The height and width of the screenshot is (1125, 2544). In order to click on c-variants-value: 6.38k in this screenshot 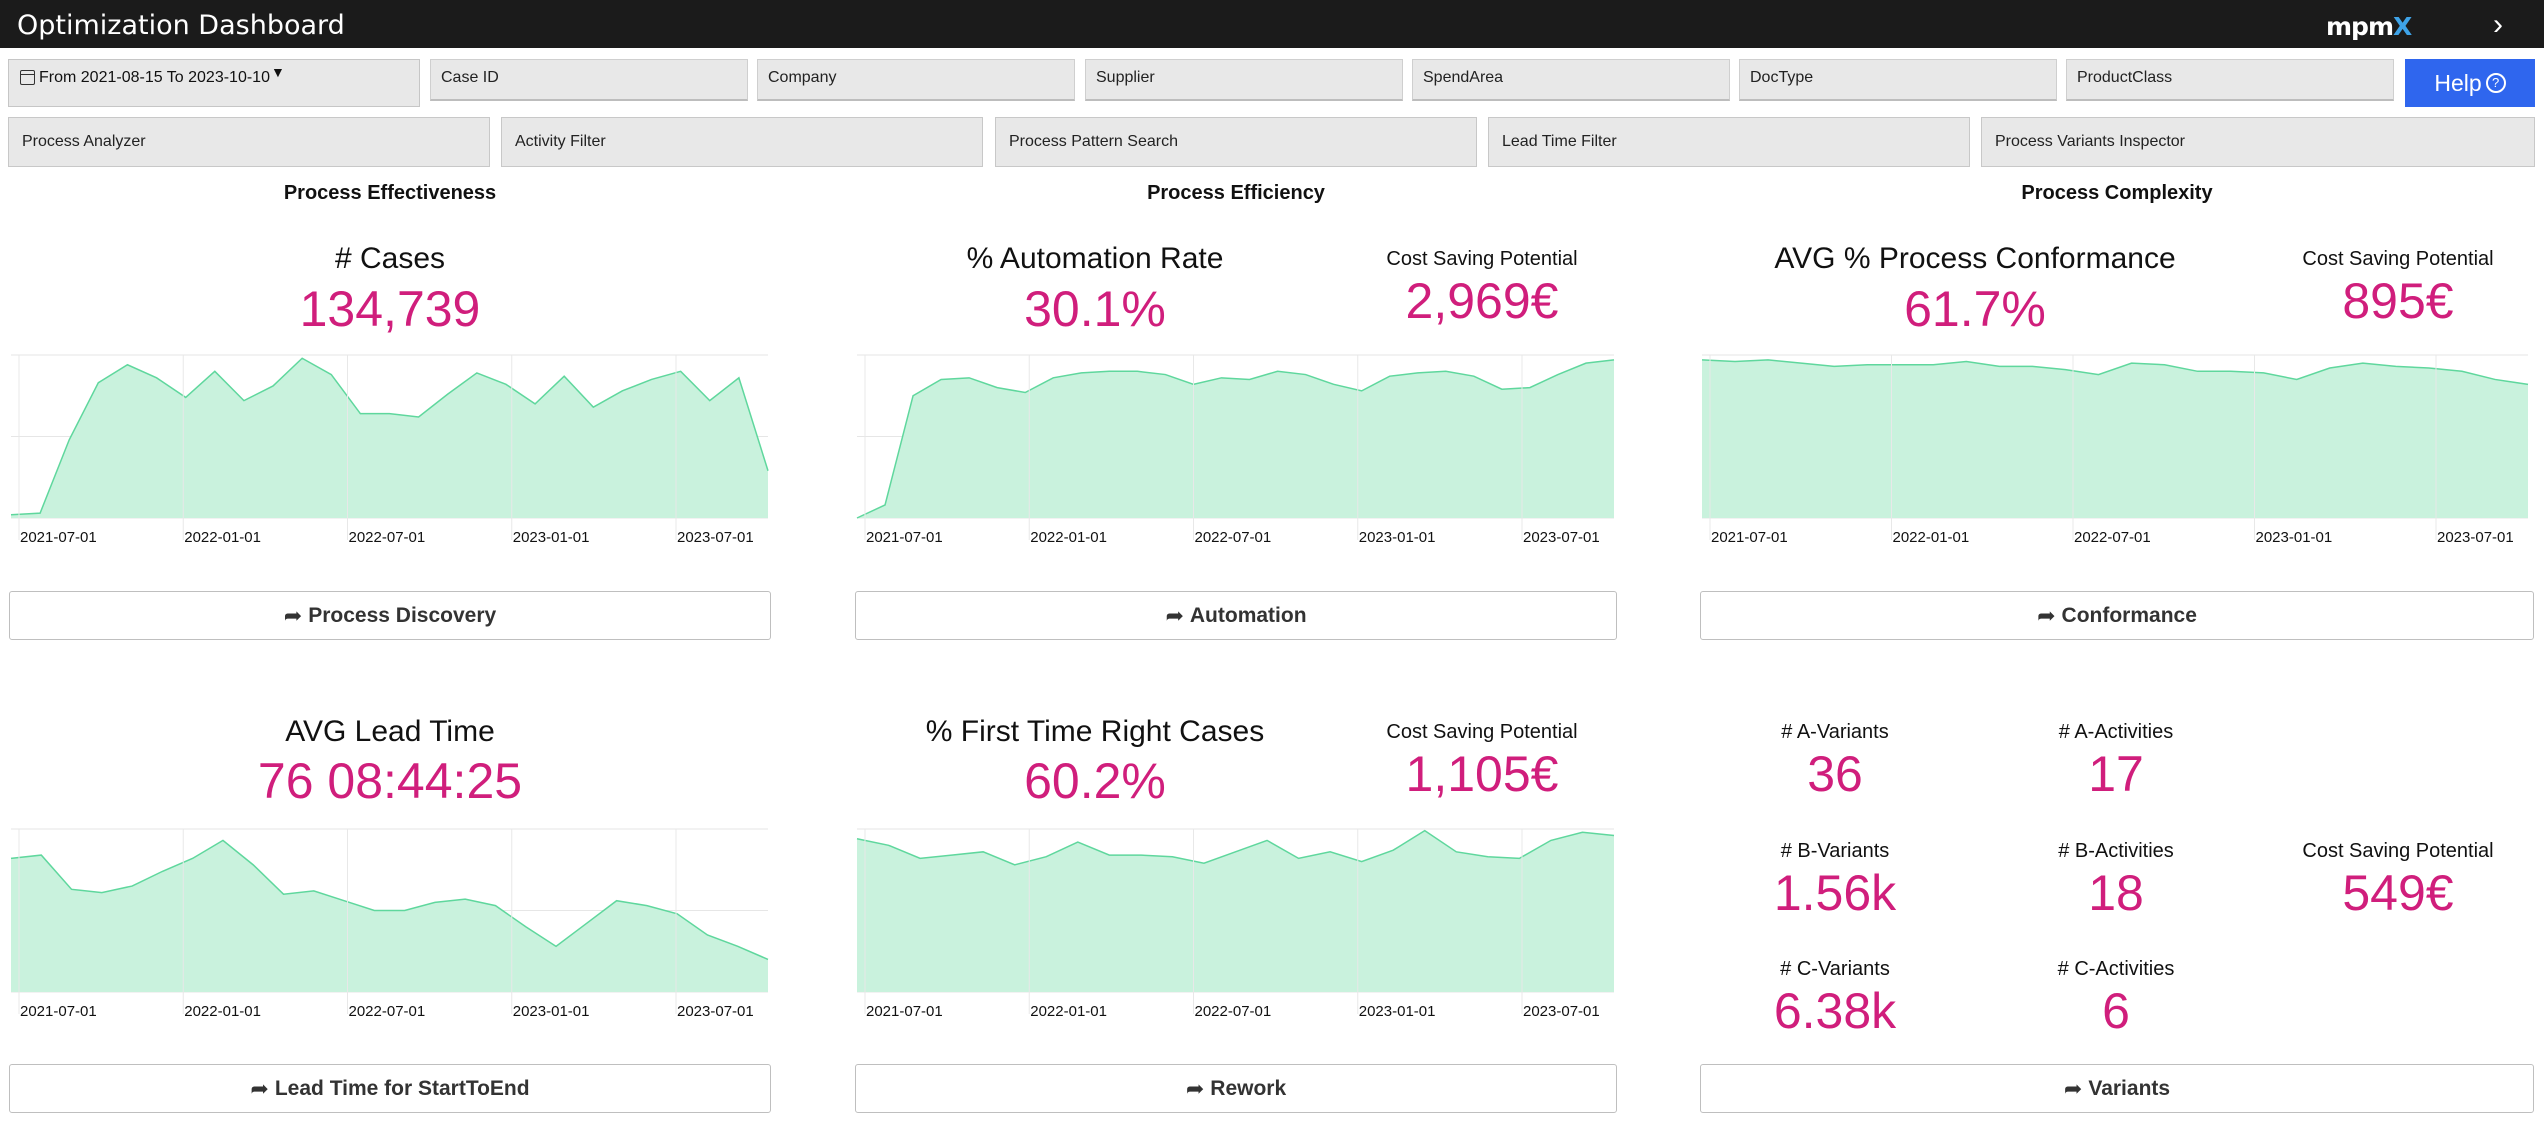, I will do `click(1835, 1011)`.